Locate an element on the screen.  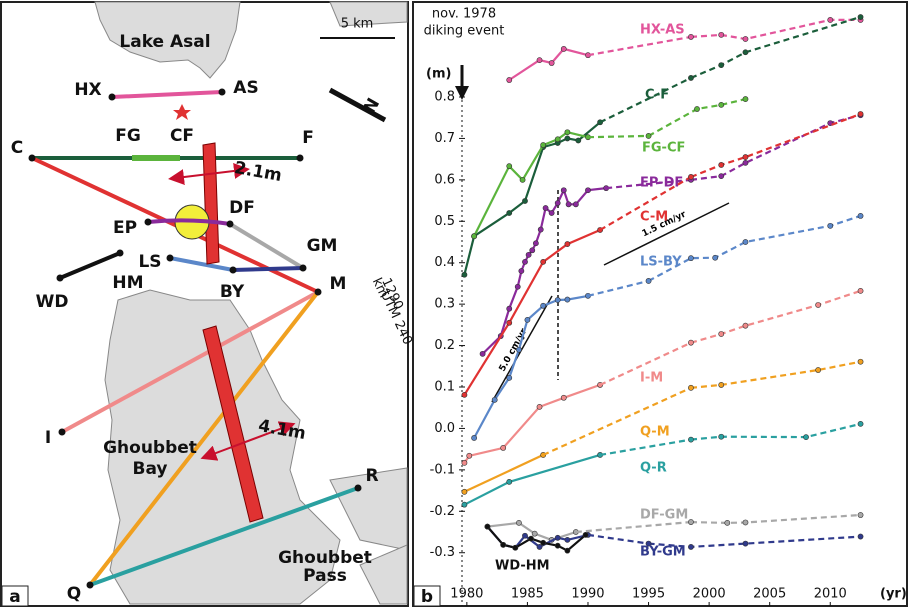
x-tick-label: 2000 is located at coordinates (709, 594).